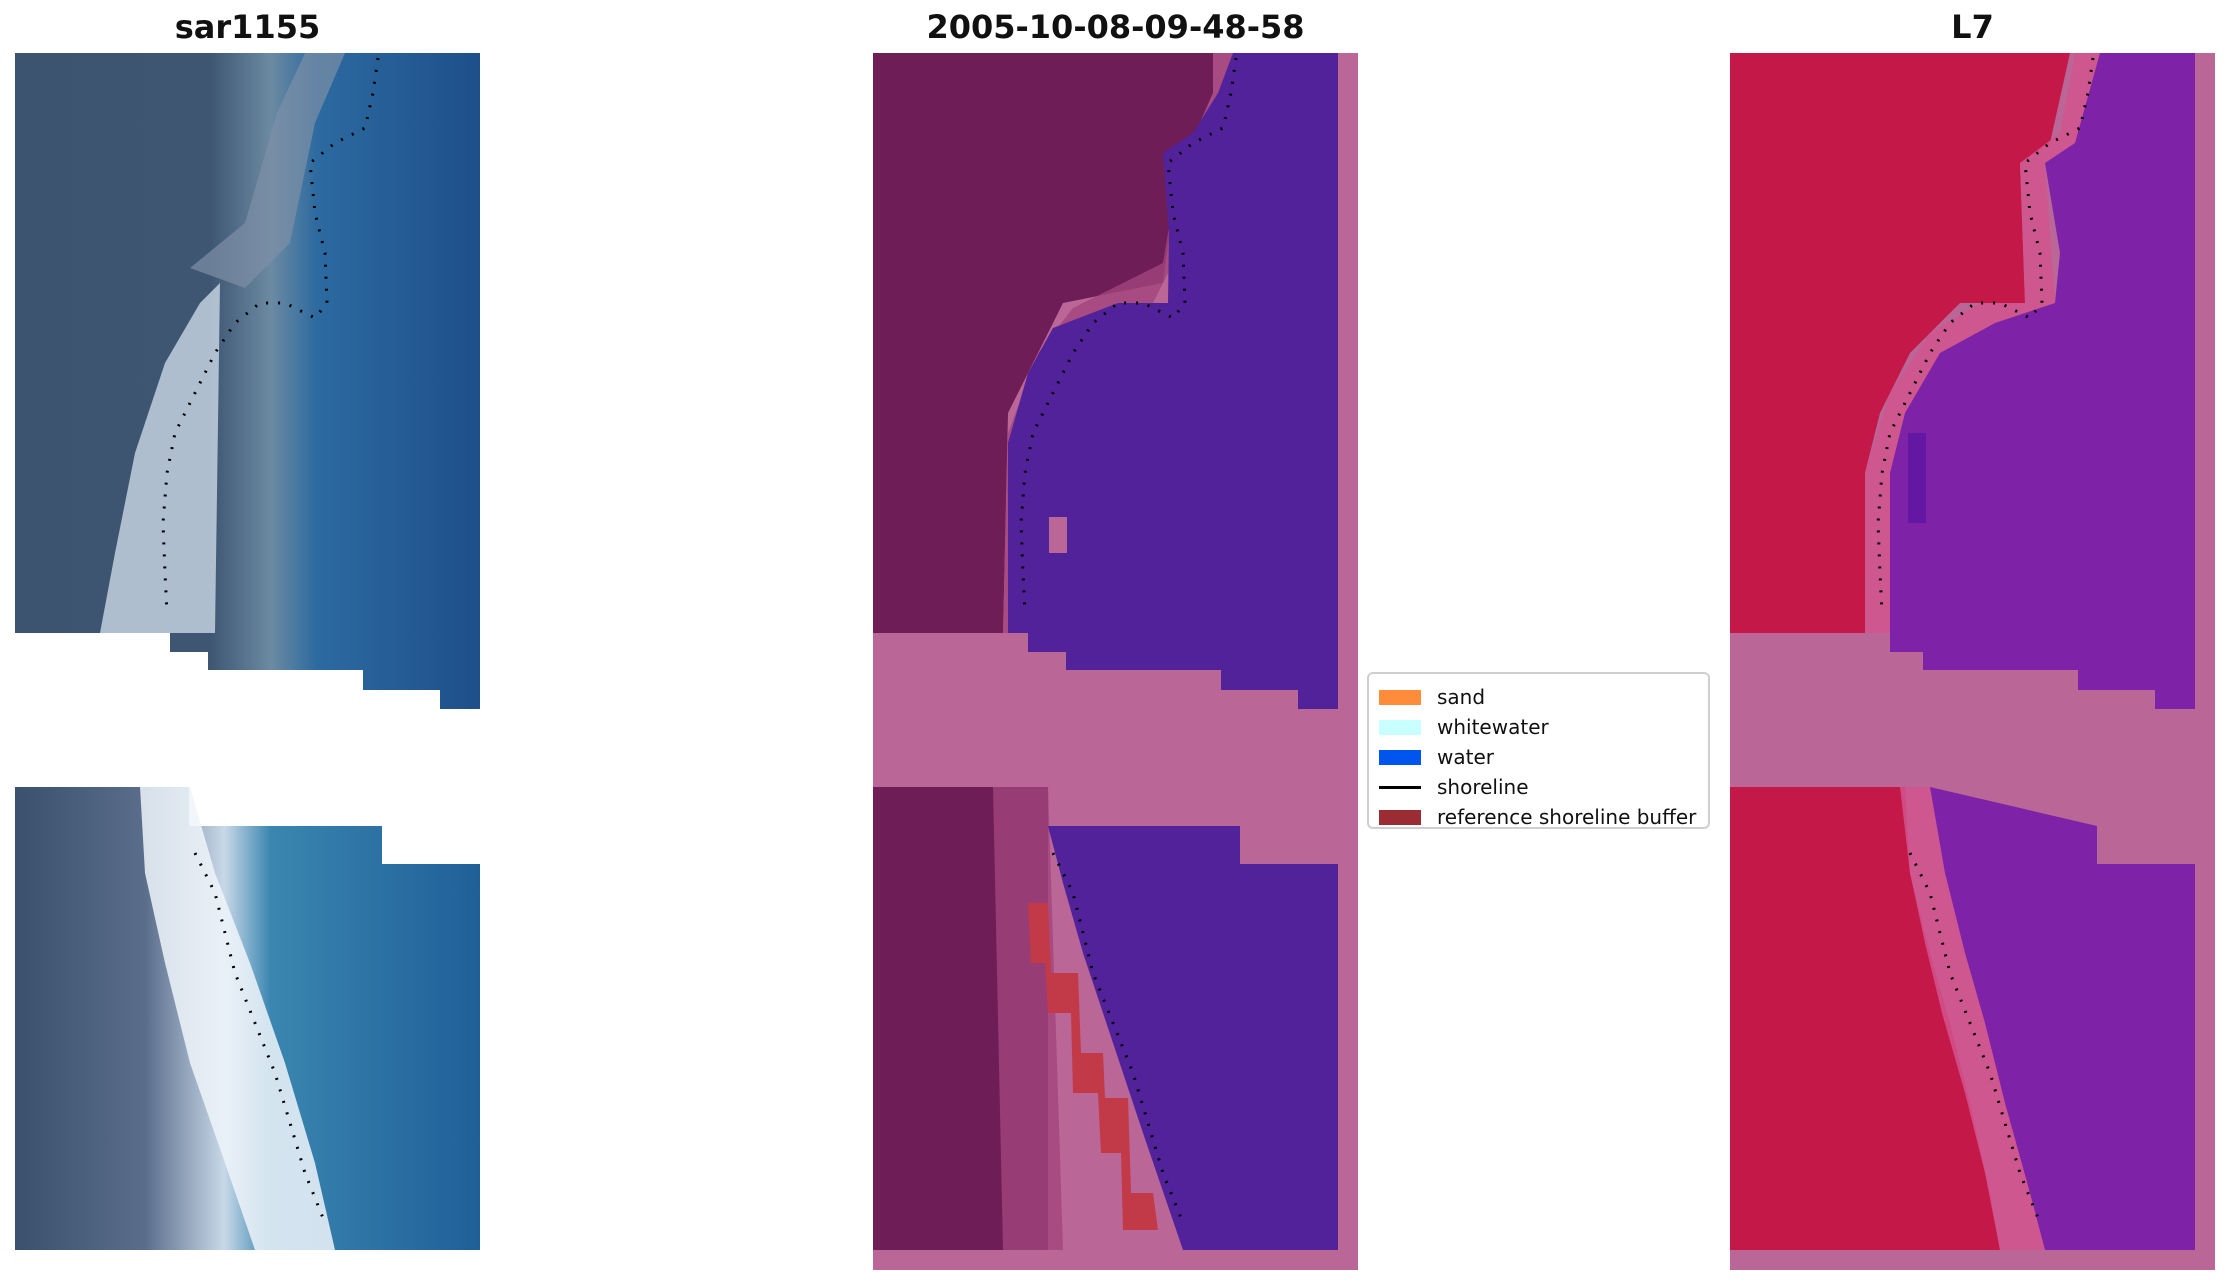 The width and height of the screenshot is (2227, 1283). Describe the element at coordinates (1538, 757) in the screenshot. I see `legend-item-water: water` at that location.